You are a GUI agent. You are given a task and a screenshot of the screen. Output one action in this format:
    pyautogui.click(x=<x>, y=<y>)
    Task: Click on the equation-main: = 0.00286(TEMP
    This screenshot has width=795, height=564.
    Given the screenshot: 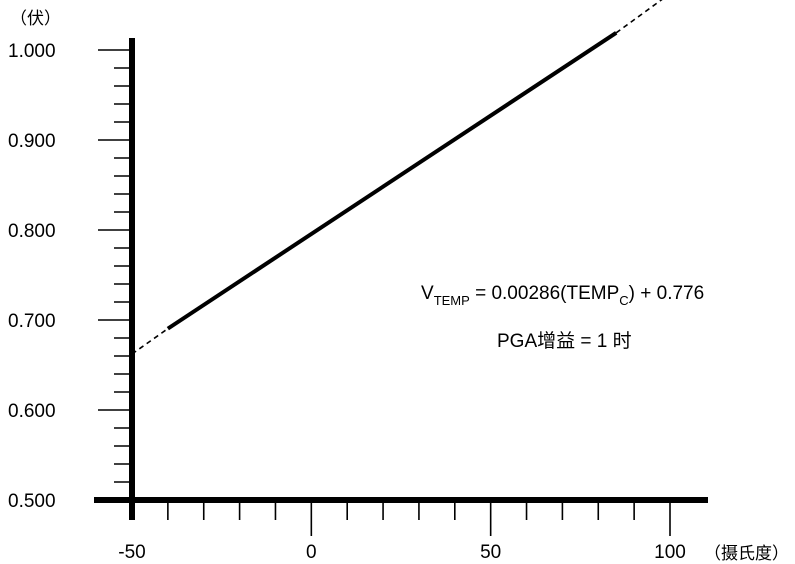 What is the action you would take?
    pyautogui.click(x=544, y=293)
    